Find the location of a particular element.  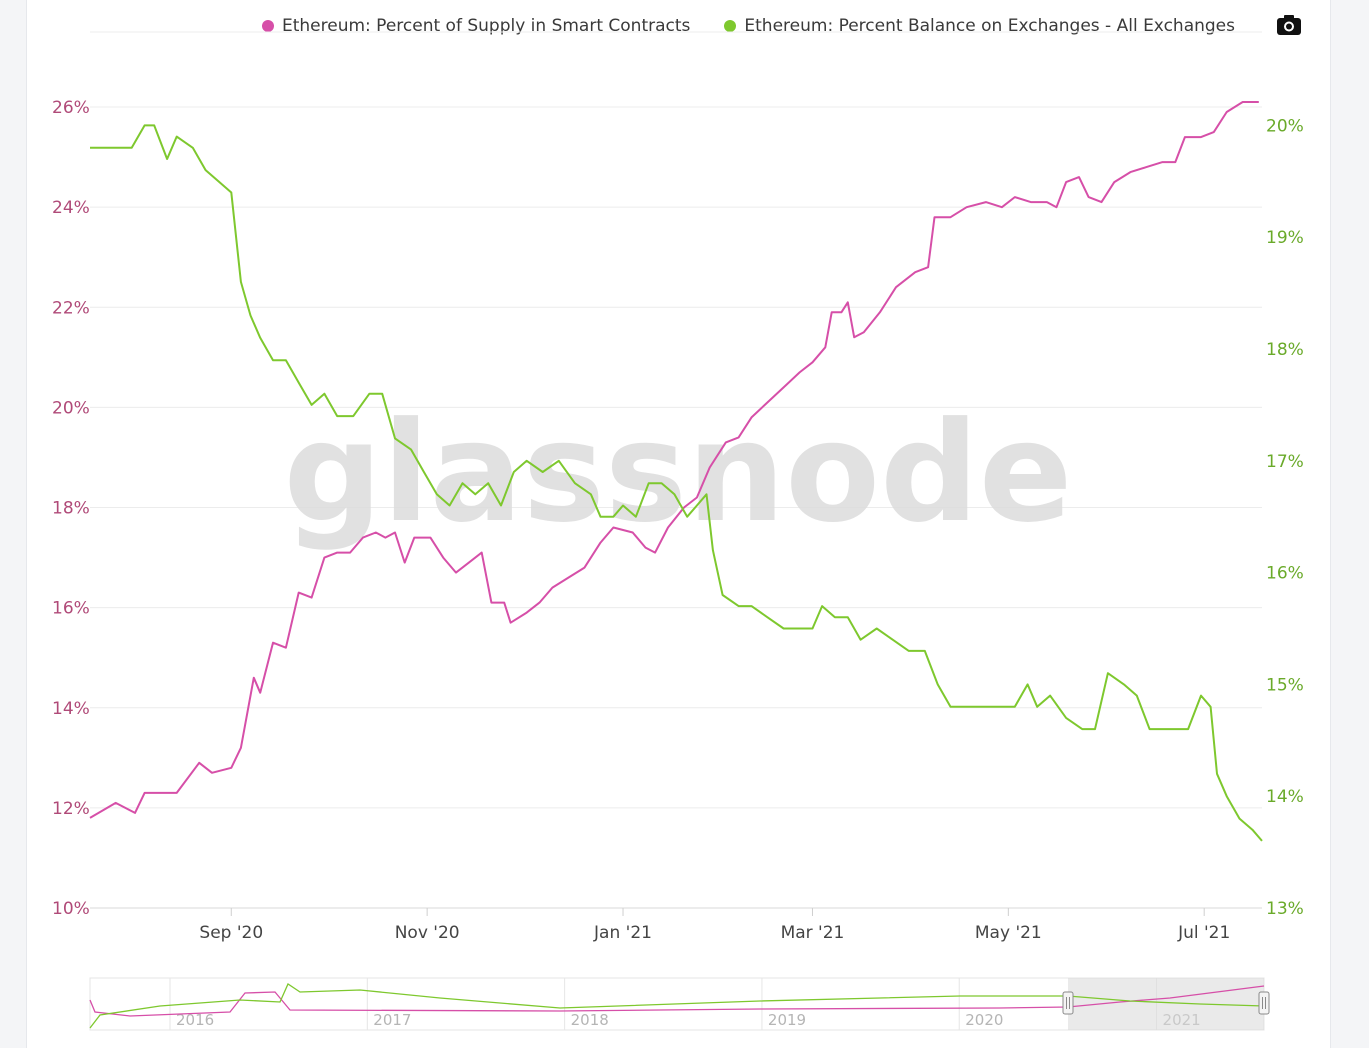

right-axis: 13% 14% 15% 16% 17% 18% 19% 20% is located at coordinates (1285, 517).